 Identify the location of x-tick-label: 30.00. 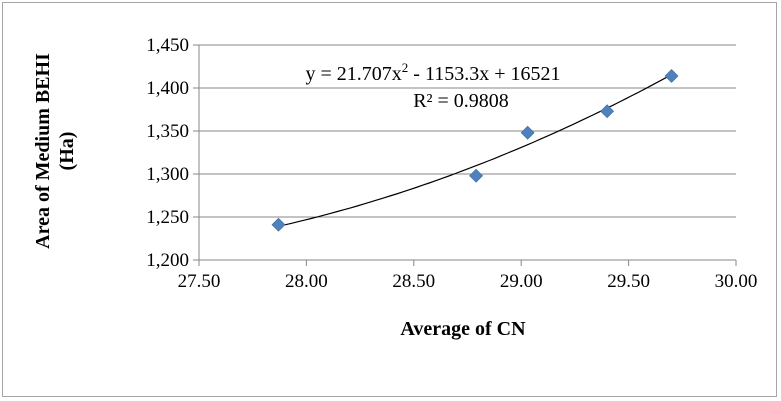
(736, 281).